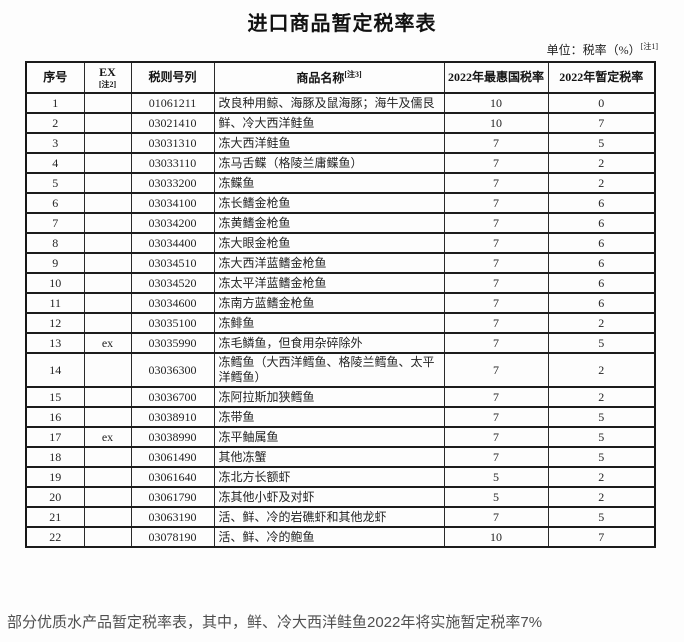 The width and height of the screenshot is (684, 642). I want to click on cell-seq: 2, so click(55, 123).